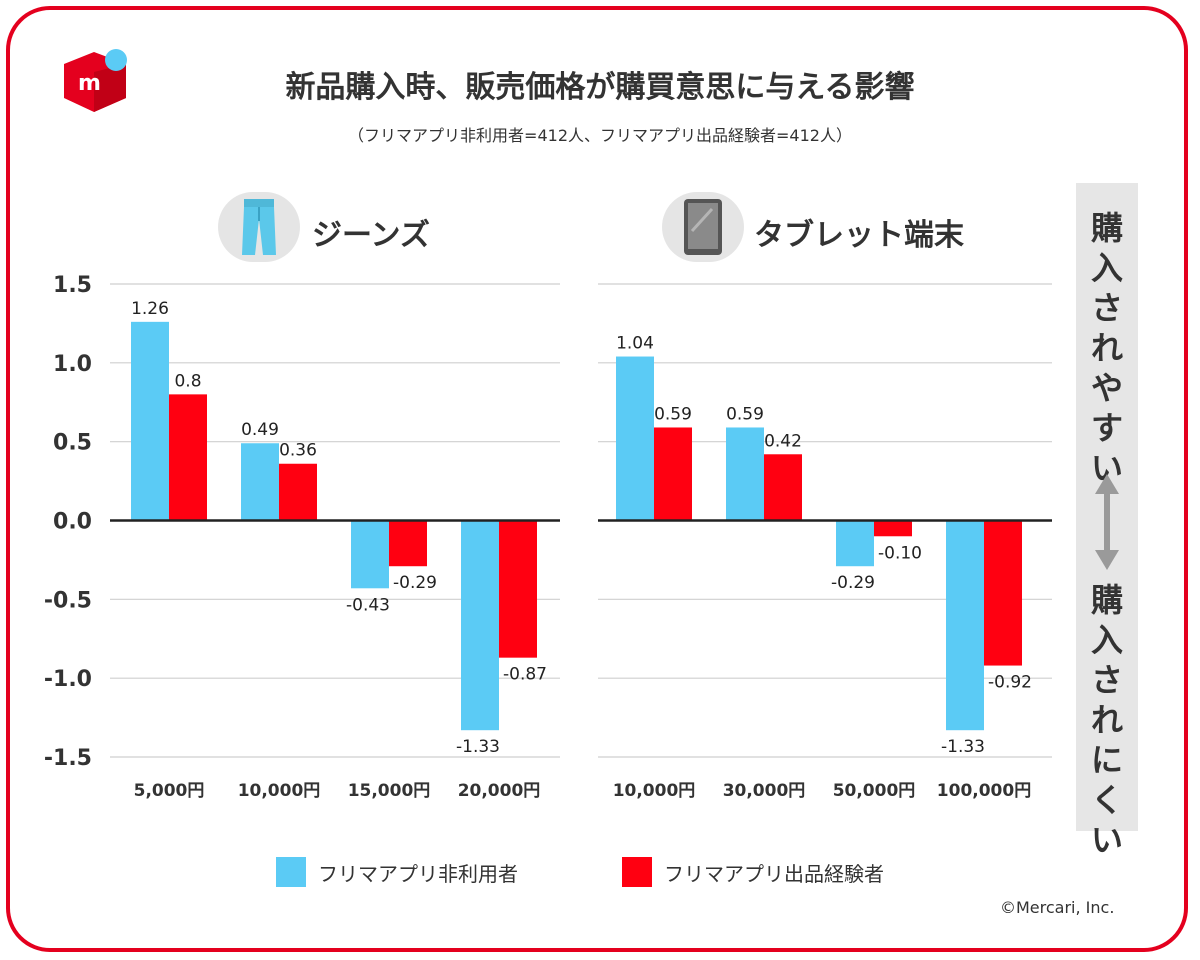 This screenshot has width=1200, height=960. I want to click on data-label: -0.43, so click(368, 605).